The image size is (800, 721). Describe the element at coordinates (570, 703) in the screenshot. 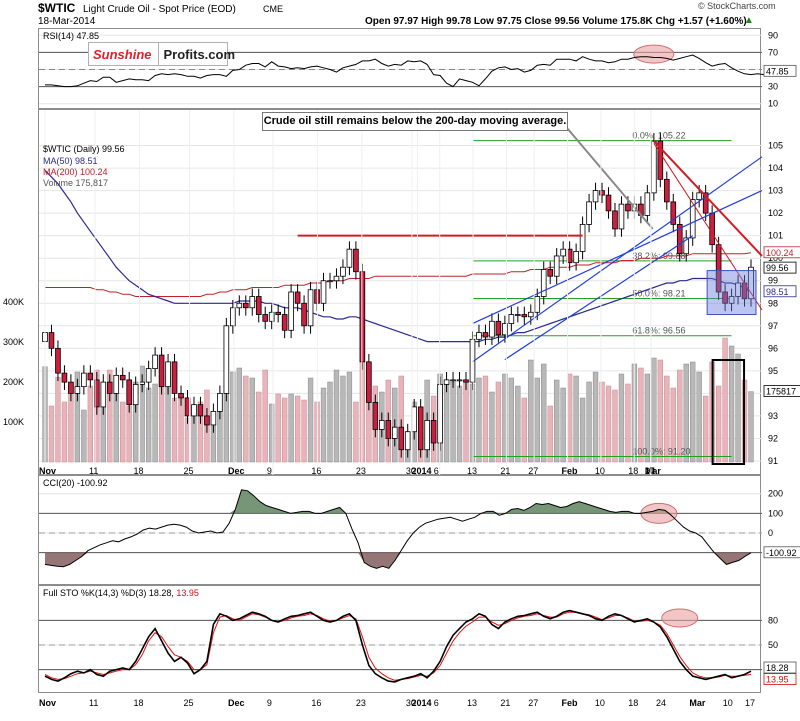

I see `sto-x-axis-label: Feb` at that location.